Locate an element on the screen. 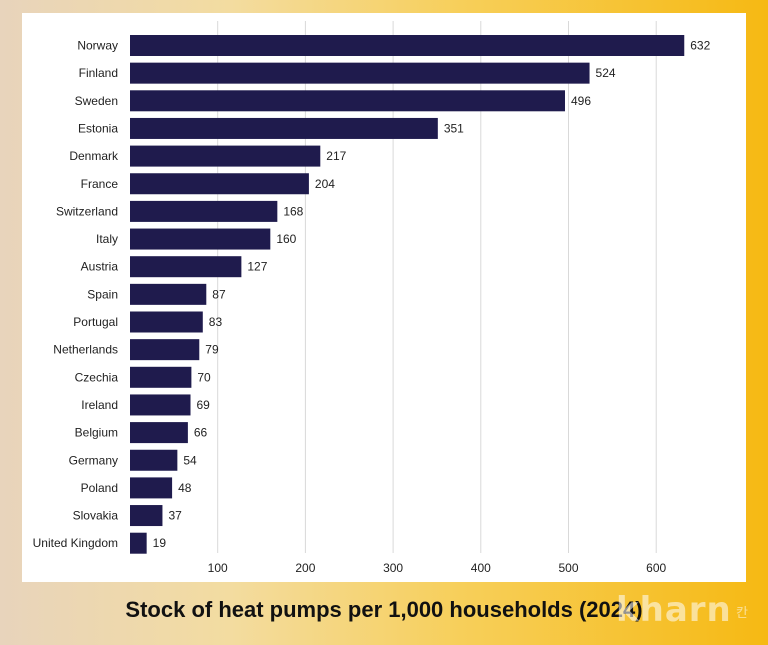 The height and width of the screenshot is (645, 768). category-label: Denmark is located at coordinates (94, 156).